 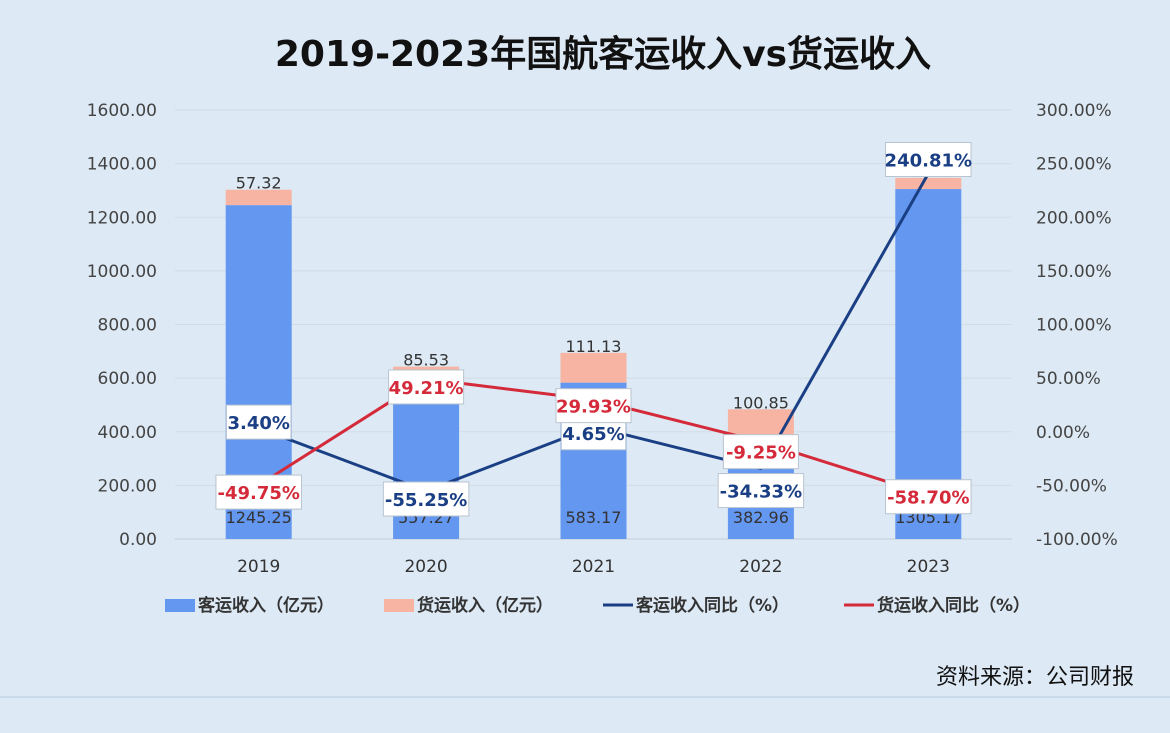 I want to click on x-tick-label: 2020, so click(x=425, y=567).